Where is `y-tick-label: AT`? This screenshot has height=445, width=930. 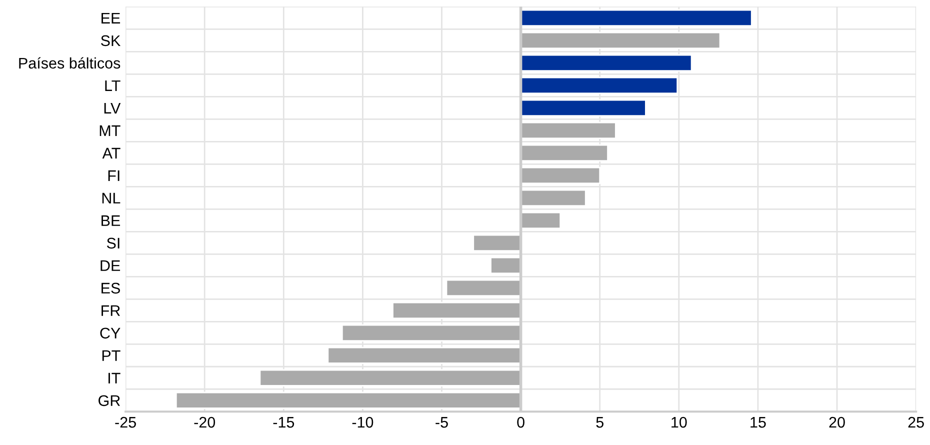 y-tick-label: AT is located at coordinates (111, 153).